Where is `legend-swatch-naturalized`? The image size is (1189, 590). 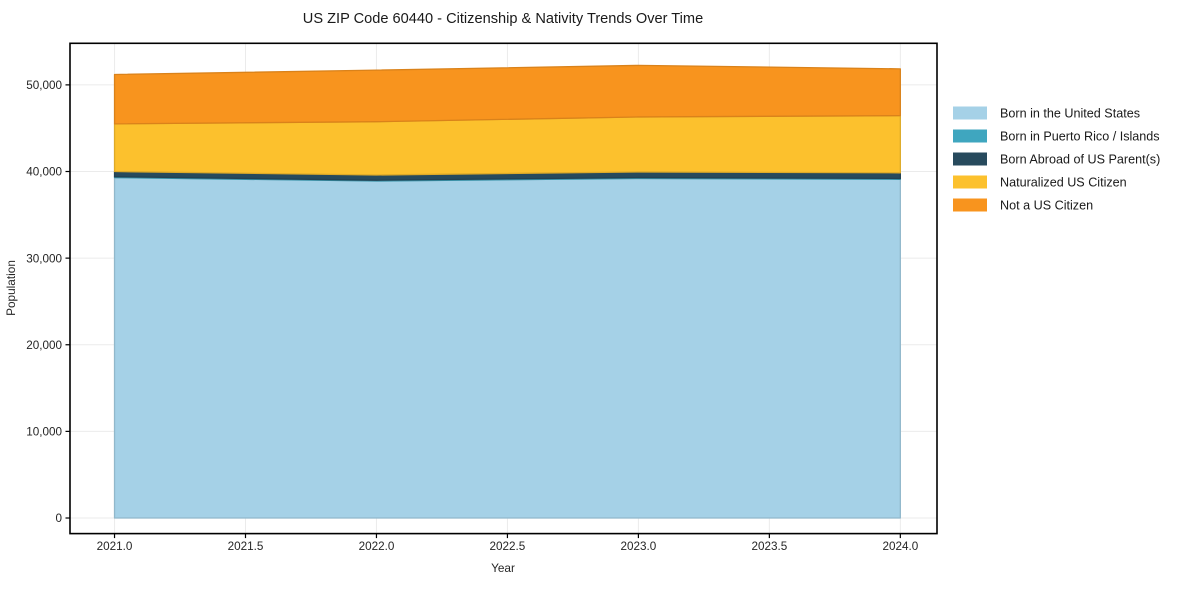 legend-swatch-naturalized is located at coordinates (970, 182).